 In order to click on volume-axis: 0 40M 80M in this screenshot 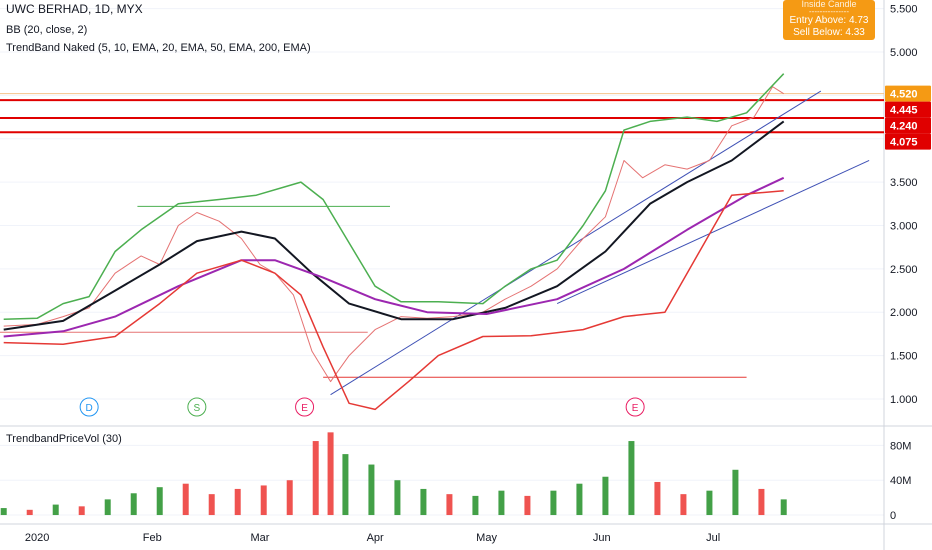, I will do `click(900, 481)`.